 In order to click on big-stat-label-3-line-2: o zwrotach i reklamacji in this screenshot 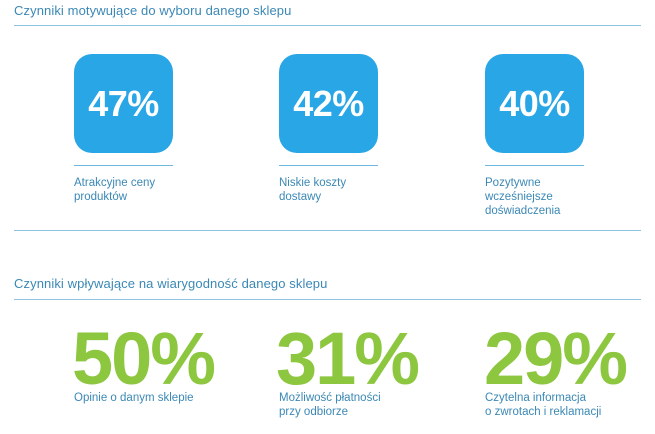, I will do `click(543, 412)`.